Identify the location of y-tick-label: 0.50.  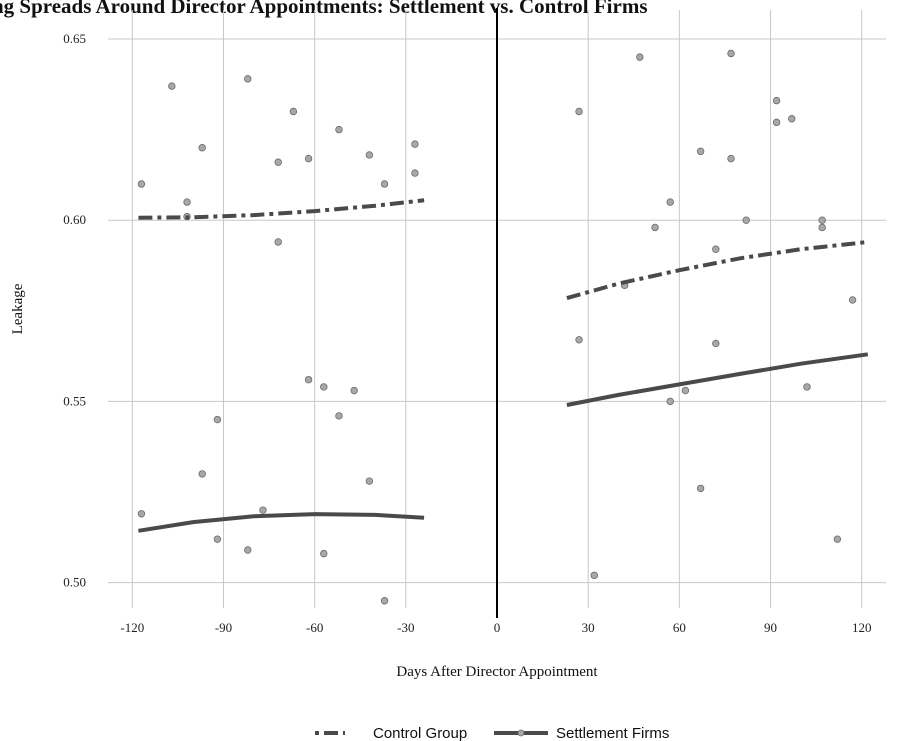
(74, 582).